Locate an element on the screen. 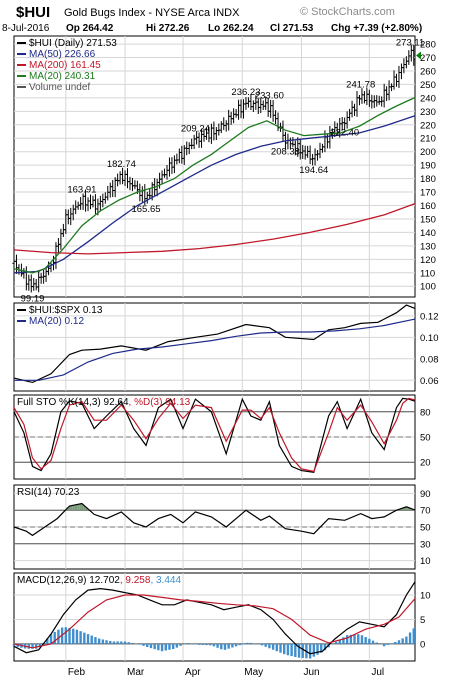 The width and height of the screenshot is (464, 685). y-tick-label: 160 is located at coordinates (428, 206).